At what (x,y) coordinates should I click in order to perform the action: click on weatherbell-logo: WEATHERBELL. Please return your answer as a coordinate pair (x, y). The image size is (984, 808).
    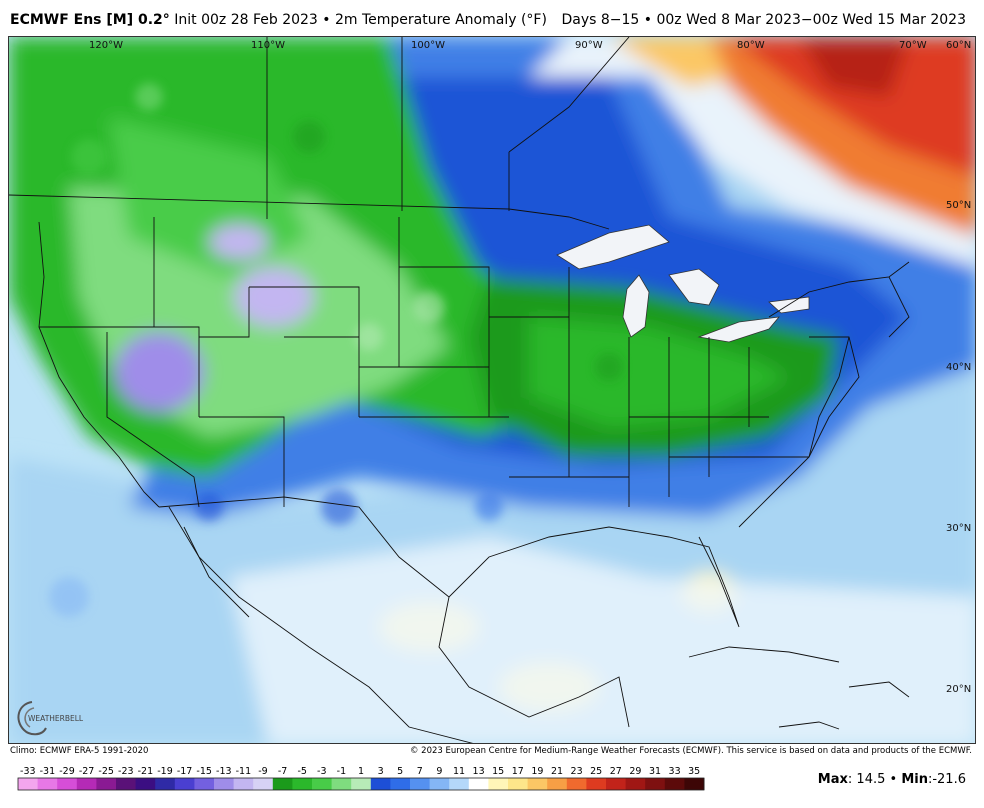
    Looking at the image, I should click on (50, 718).